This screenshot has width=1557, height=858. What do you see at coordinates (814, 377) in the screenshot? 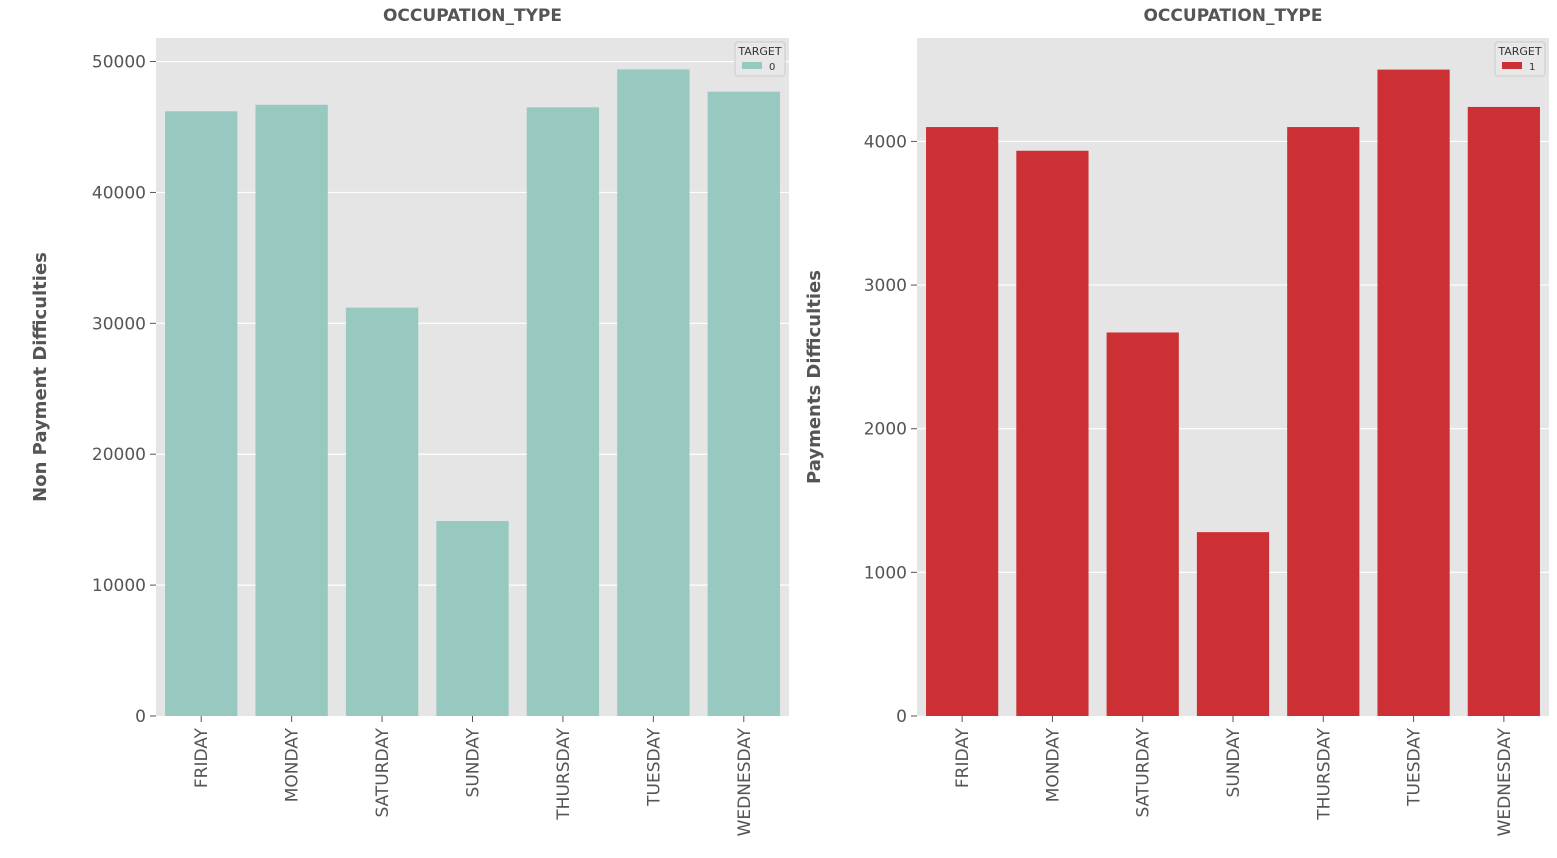
I see `y-axis-label: Payments Difficulties` at bounding box center [814, 377].